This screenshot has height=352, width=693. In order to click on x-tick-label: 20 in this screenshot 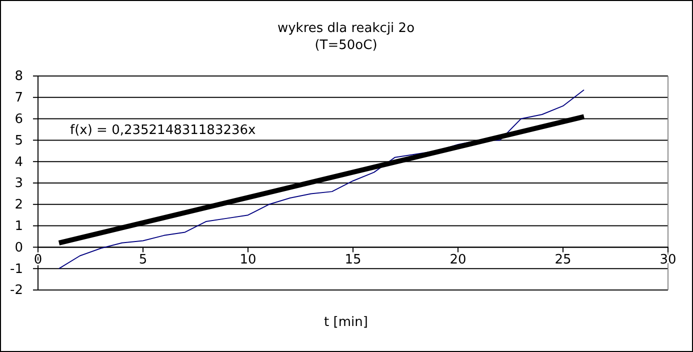, I will do `click(458, 260)`.